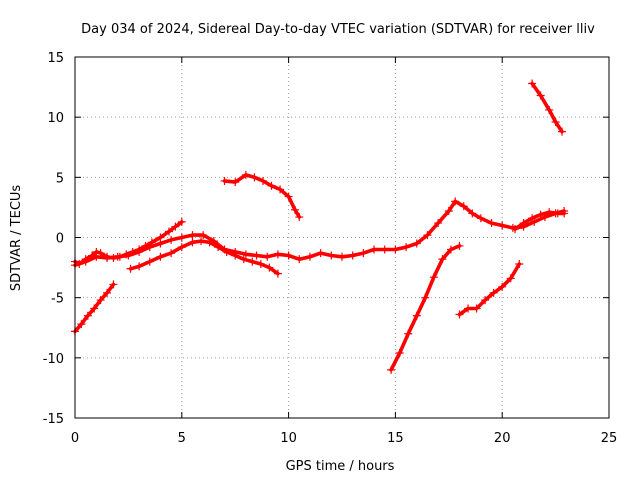 Image resolution: width=640 pixels, height=480 pixels. I want to click on y-tick-label: -10, so click(53, 359).